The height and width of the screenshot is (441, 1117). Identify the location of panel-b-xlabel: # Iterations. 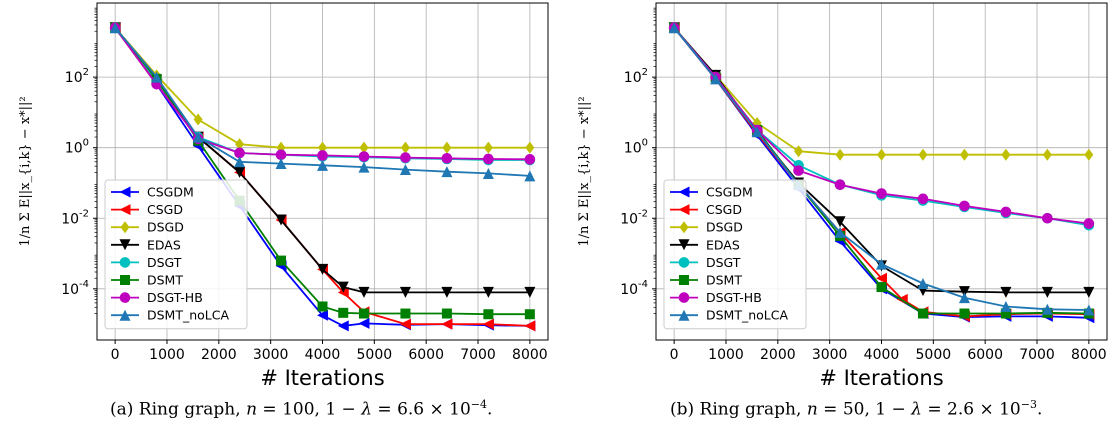
(881, 378).